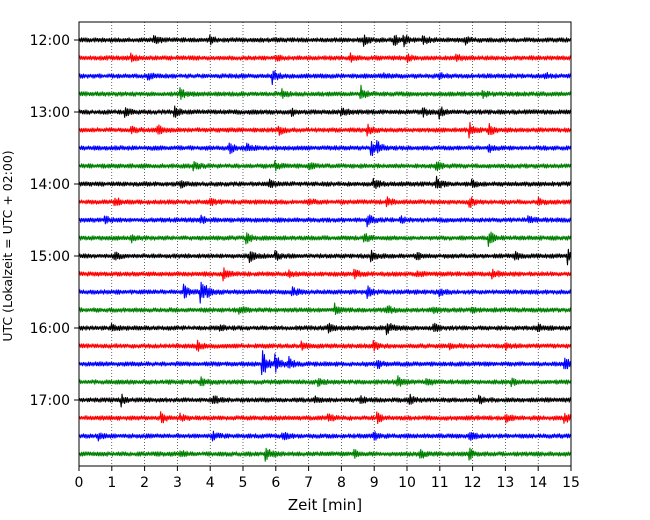 The width and height of the screenshot is (650, 520). What do you see at coordinates (210, 483) in the screenshot?
I see `x-tick-label: 4` at bounding box center [210, 483].